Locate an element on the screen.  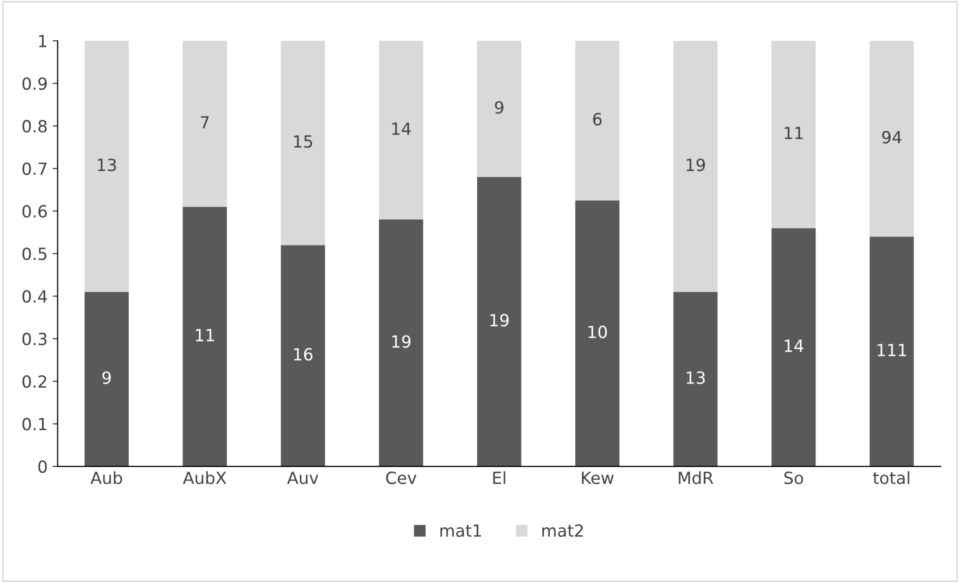
annotation: 6 is located at coordinates (597, 119).